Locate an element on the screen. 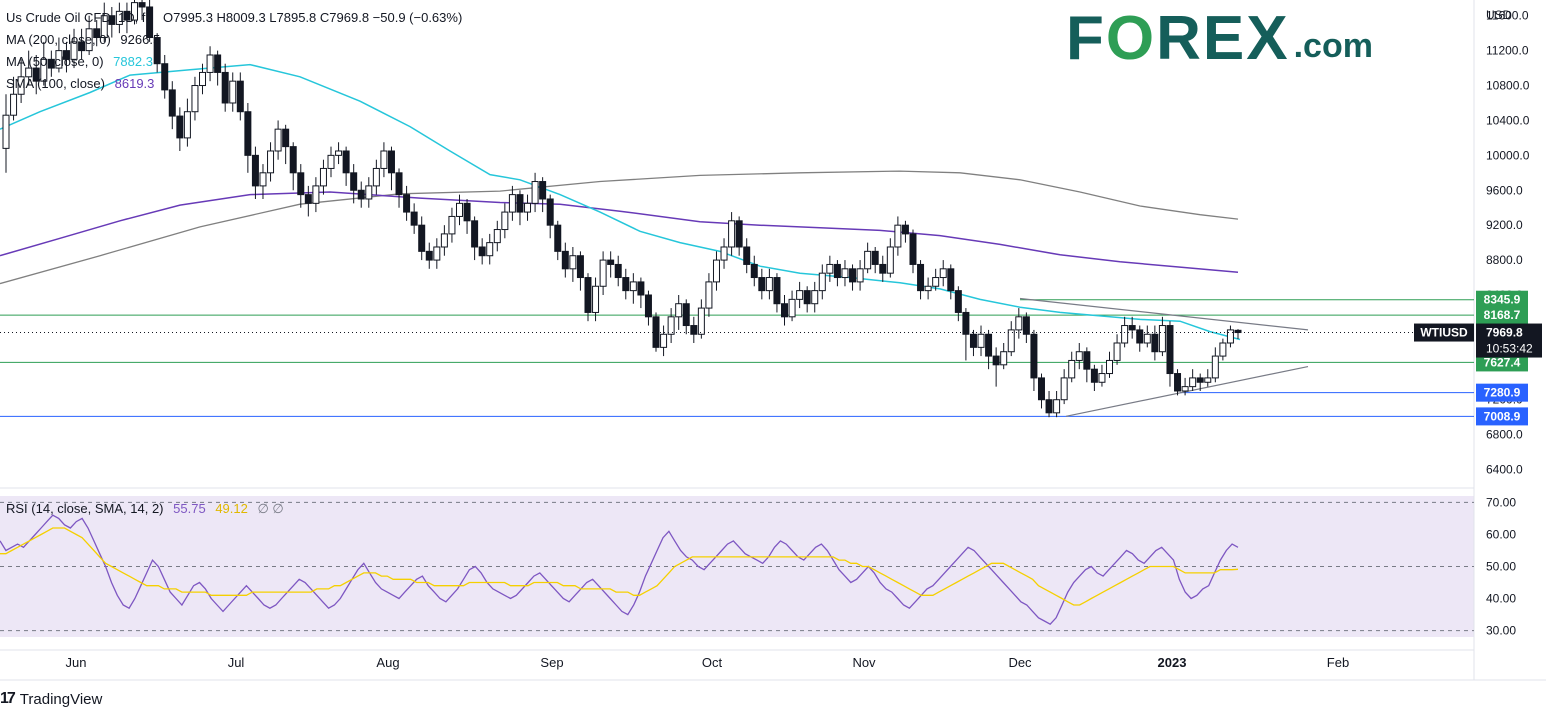 This screenshot has height=715, width=1546. legend-indicator-sma100: SMA (100, close) 8619.3 is located at coordinates (80, 83).